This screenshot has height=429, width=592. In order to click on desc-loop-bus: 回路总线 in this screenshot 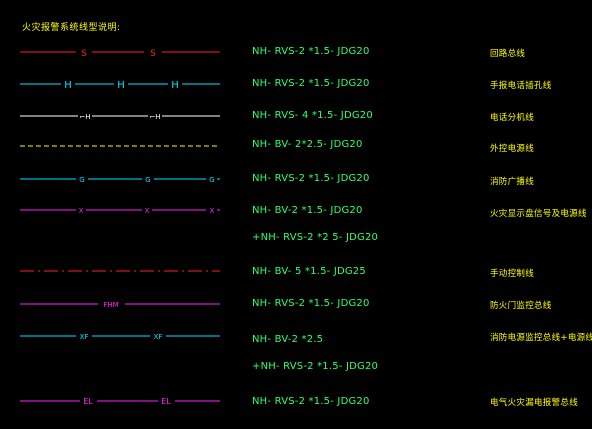, I will do `click(508, 54)`.